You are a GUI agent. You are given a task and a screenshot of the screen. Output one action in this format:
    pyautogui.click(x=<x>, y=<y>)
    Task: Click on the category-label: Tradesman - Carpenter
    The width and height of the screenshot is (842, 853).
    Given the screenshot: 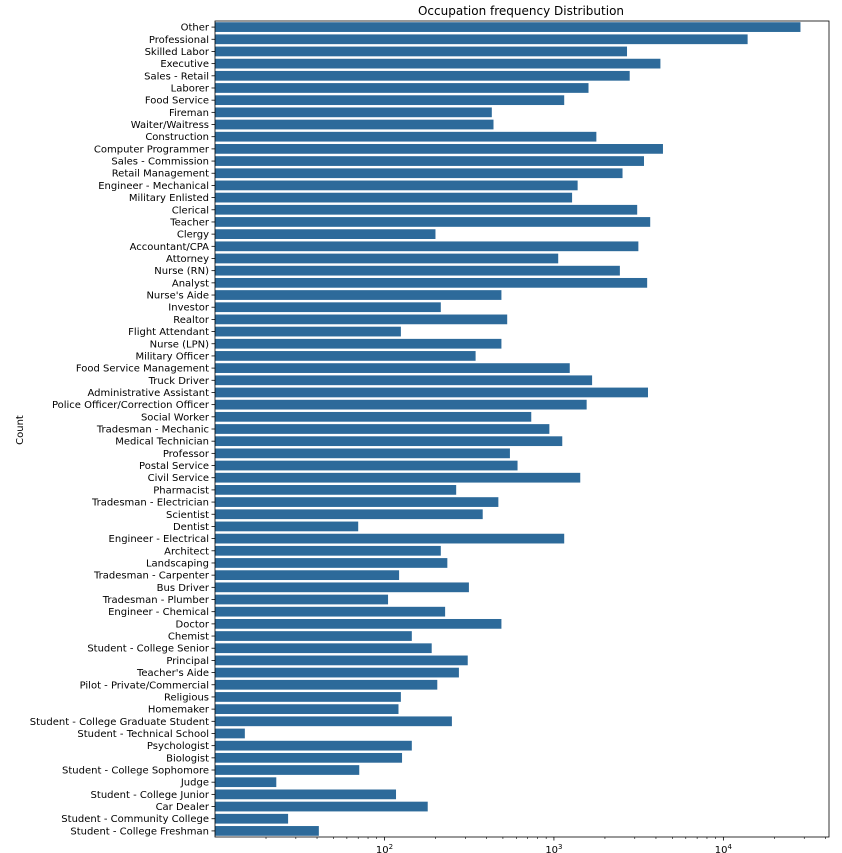 What is the action you would take?
    pyautogui.click(x=151, y=576)
    